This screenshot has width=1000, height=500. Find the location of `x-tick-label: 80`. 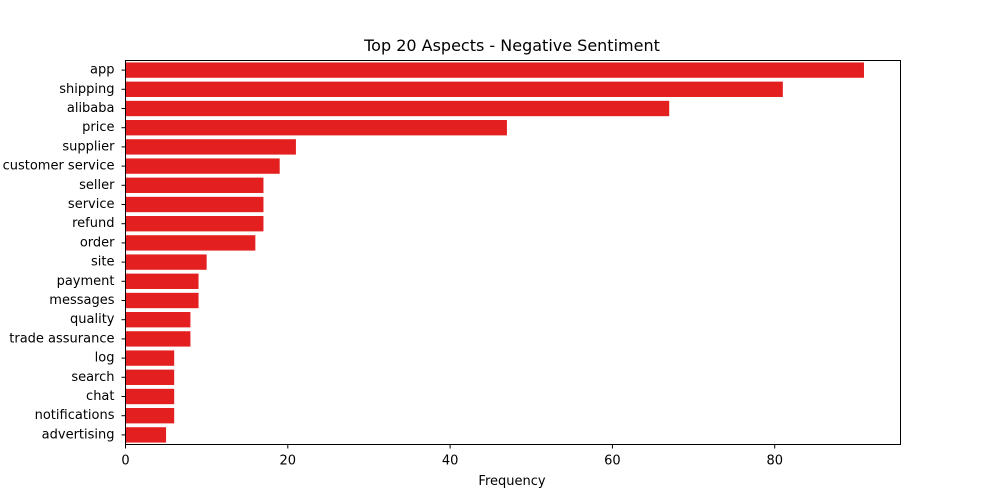

x-tick-label: 80 is located at coordinates (774, 461).